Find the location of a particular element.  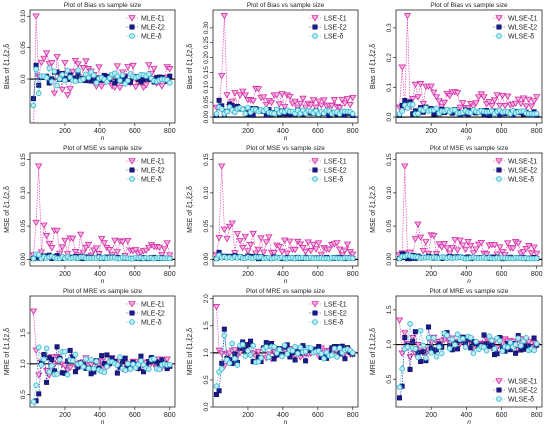

legend: WLSE-ξ1 WLSE-ξ2 WLSE-δ is located at coordinates (515, 170).